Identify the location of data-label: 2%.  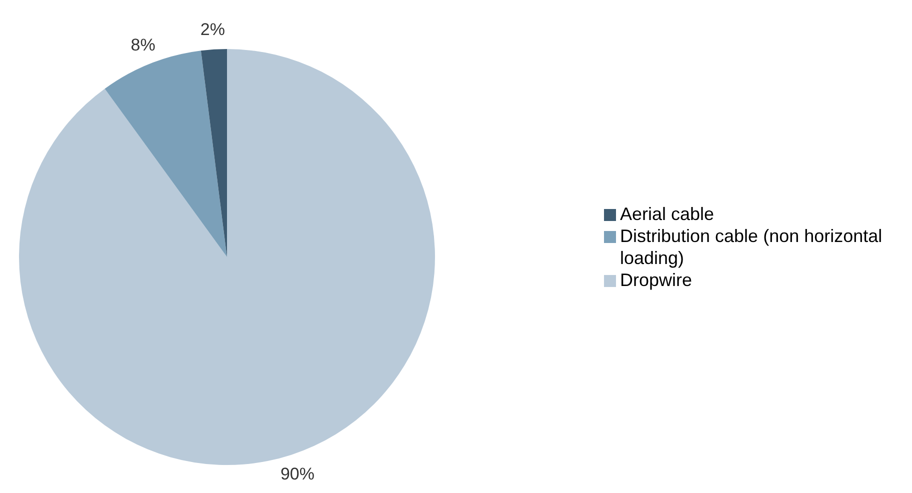
(212, 29).